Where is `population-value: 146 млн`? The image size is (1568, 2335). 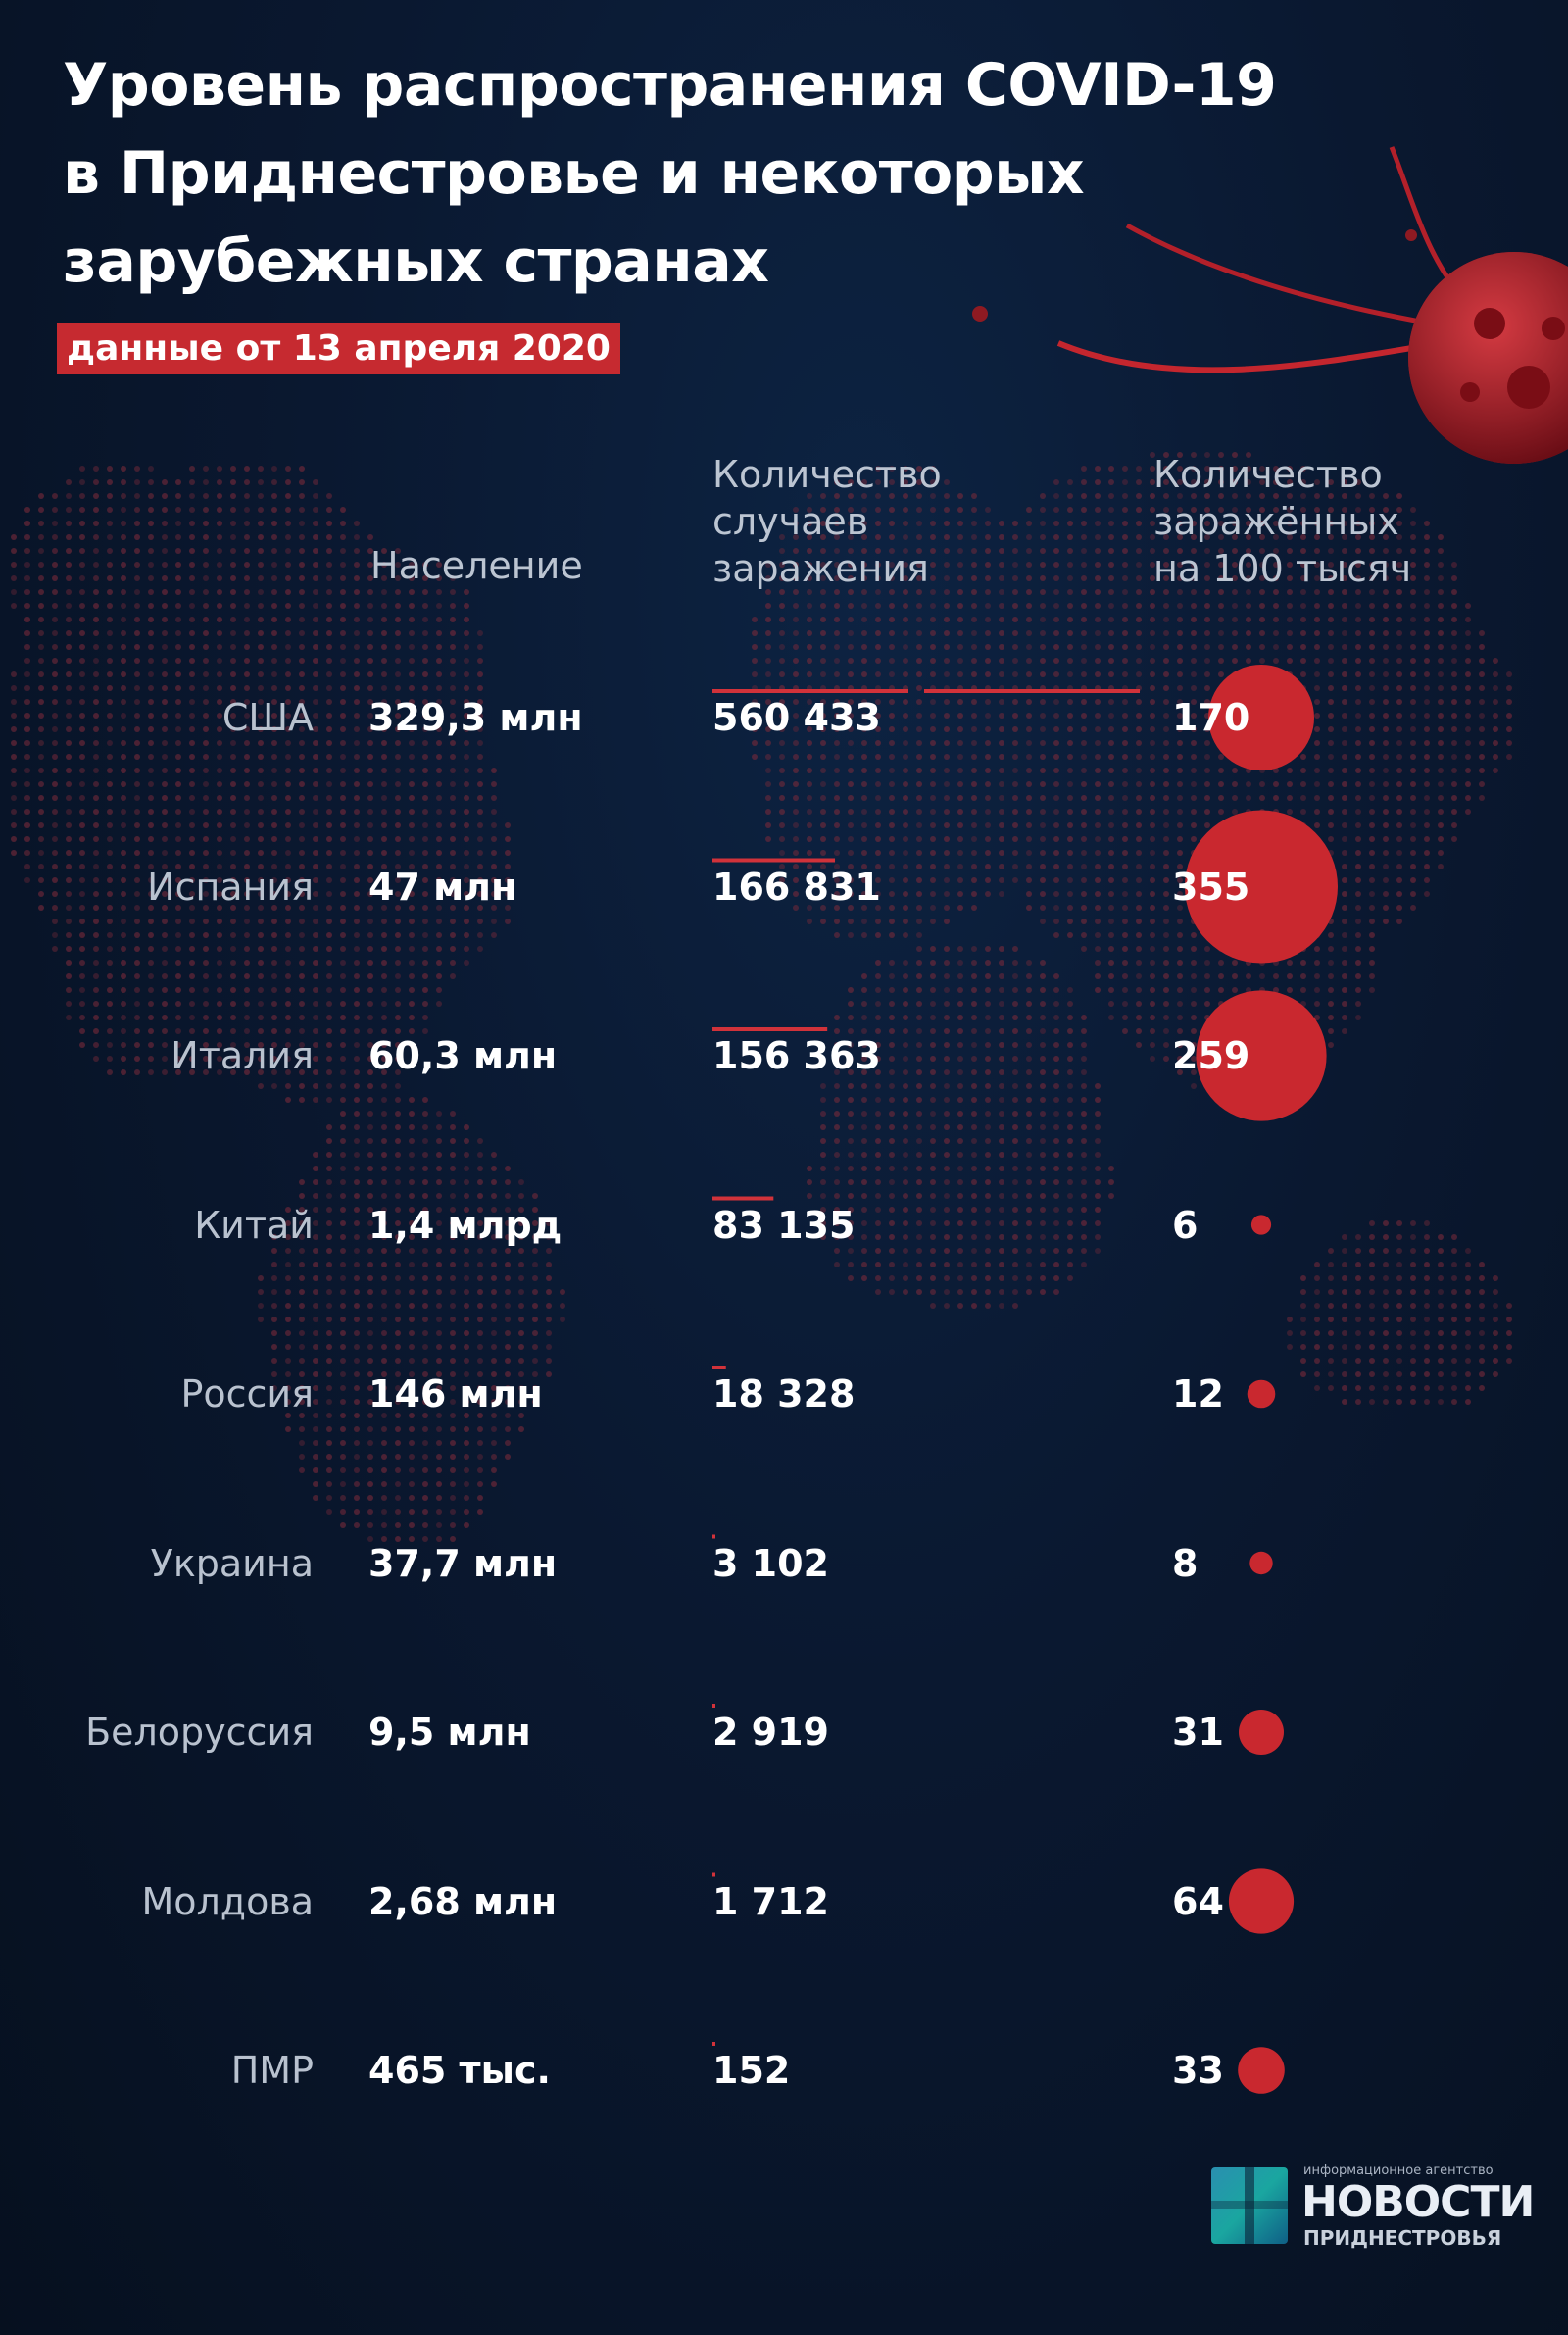 population-value: 146 млн is located at coordinates (455, 1394).